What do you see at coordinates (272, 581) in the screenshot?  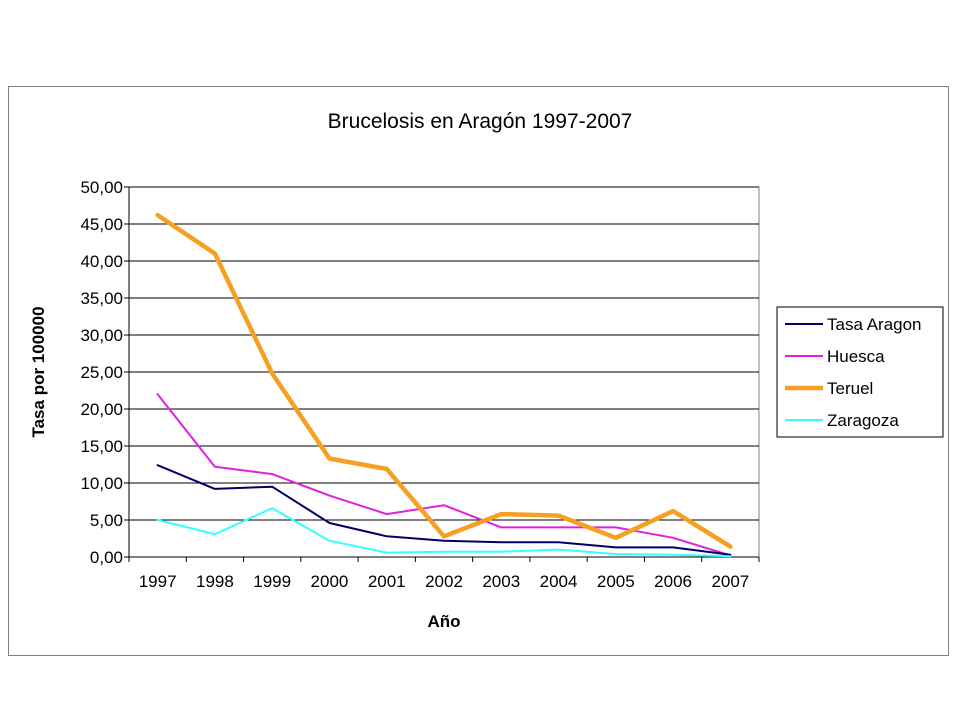 I see `x-tick-label: 1999` at bounding box center [272, 581].